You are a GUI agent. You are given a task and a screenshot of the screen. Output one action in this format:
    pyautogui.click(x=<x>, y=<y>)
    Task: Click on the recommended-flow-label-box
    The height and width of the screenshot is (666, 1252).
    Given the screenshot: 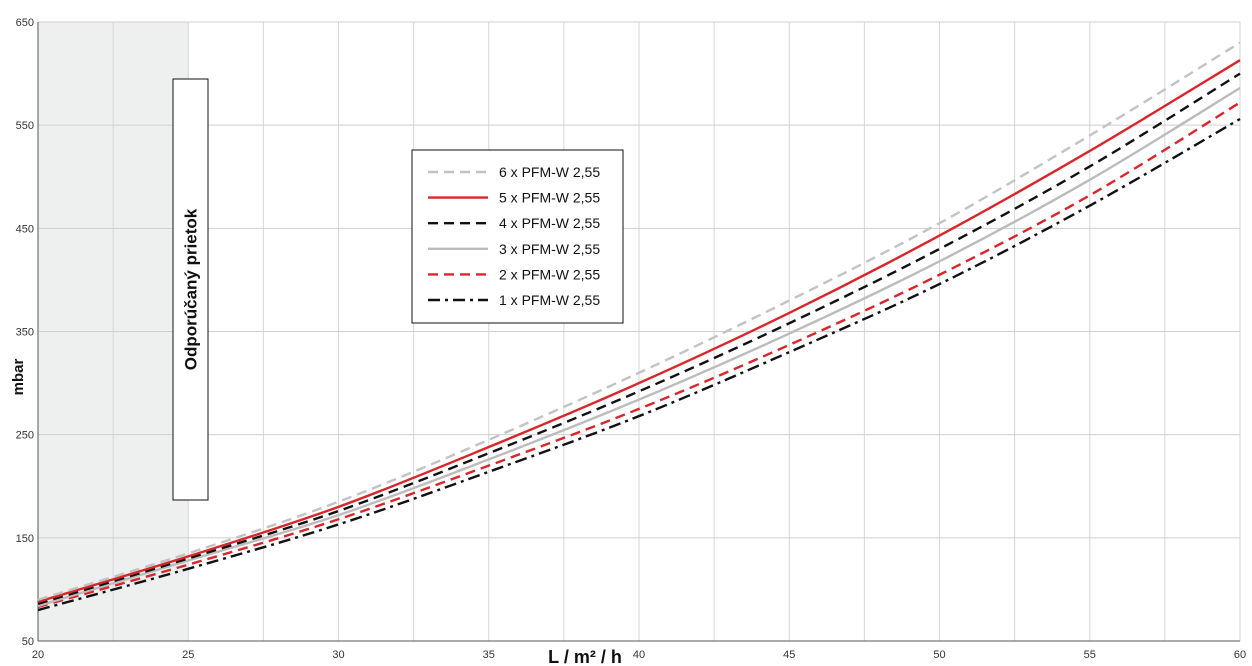 What is the action you would take?
    pyautogui.click(x=190, y=289)
    